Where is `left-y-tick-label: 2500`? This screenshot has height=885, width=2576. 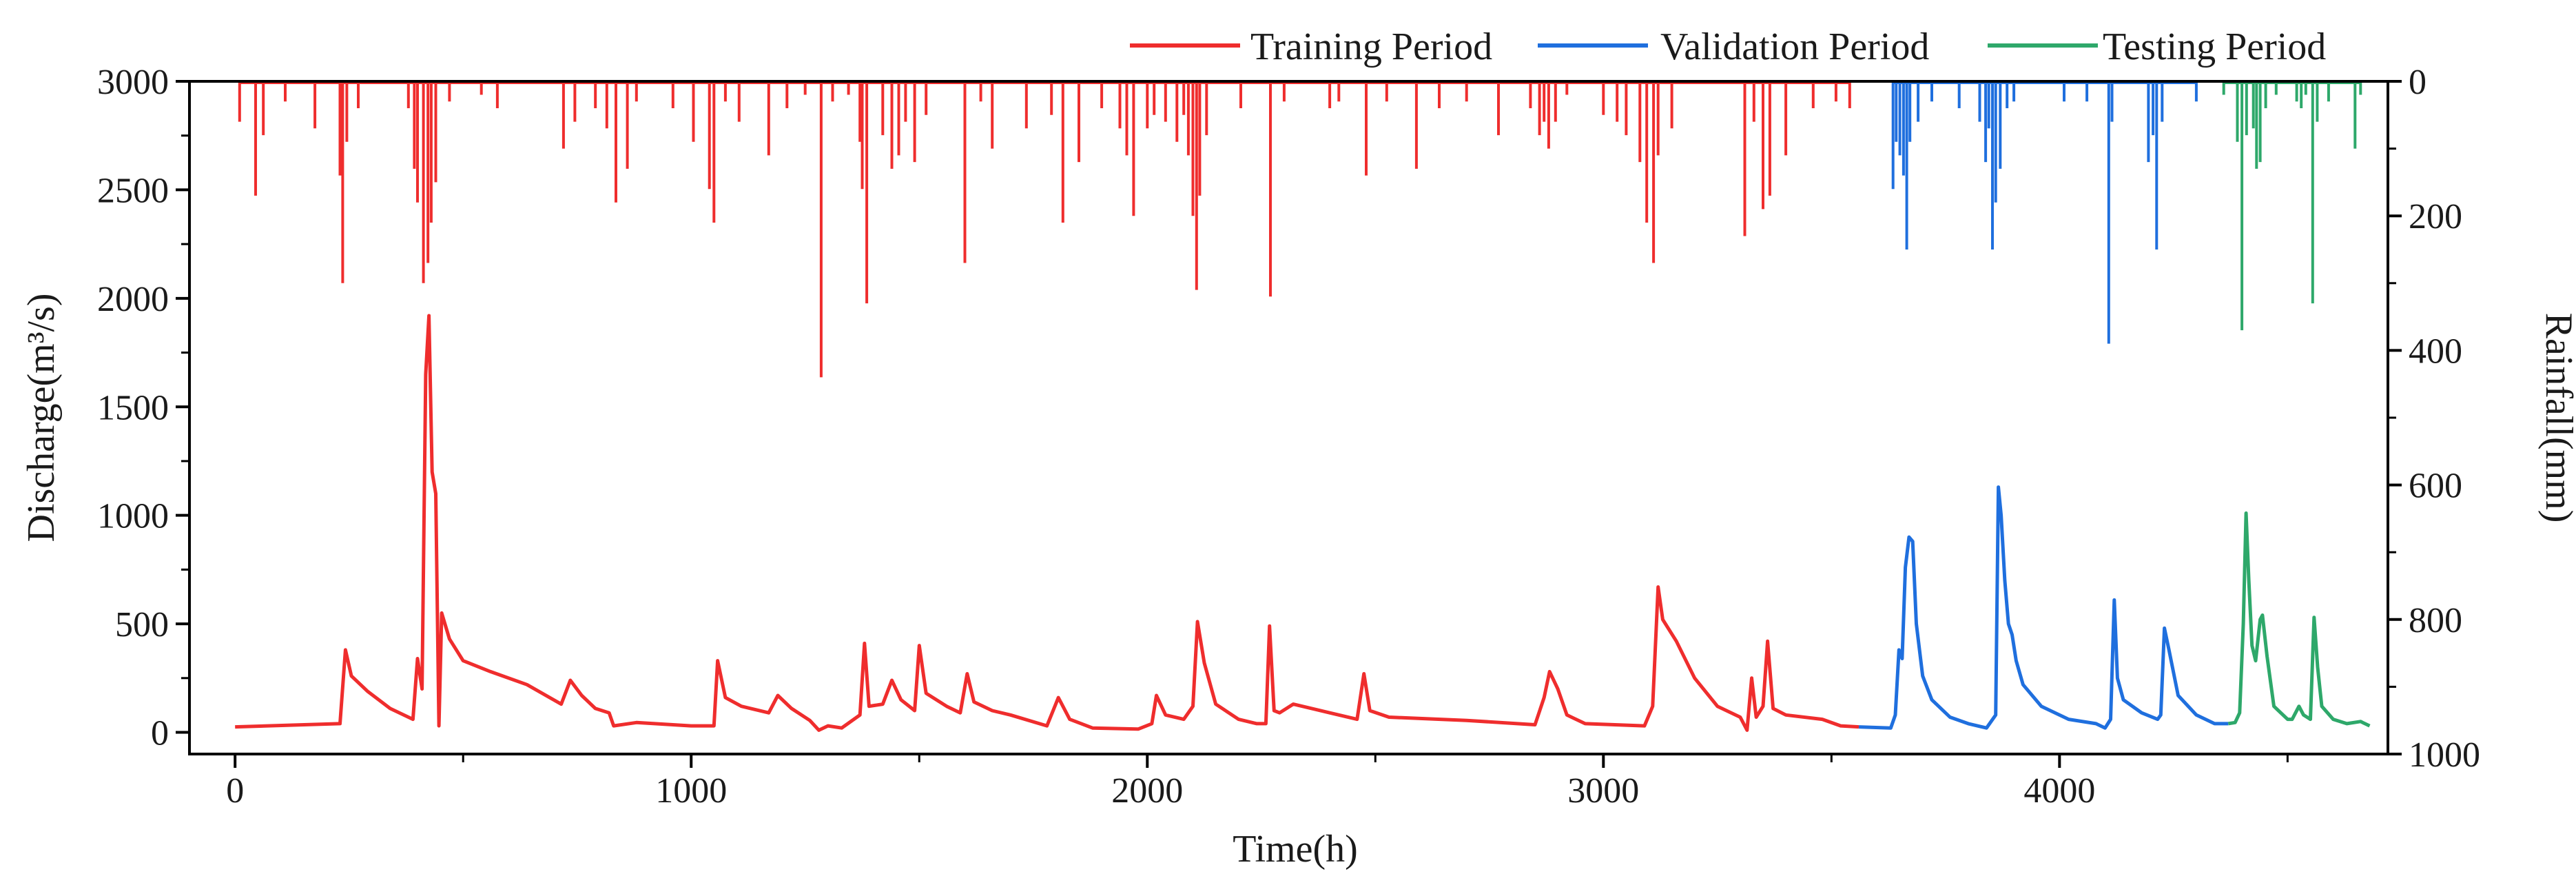 left-y-tick-label: 2500 is located at coordinates (133, 191).